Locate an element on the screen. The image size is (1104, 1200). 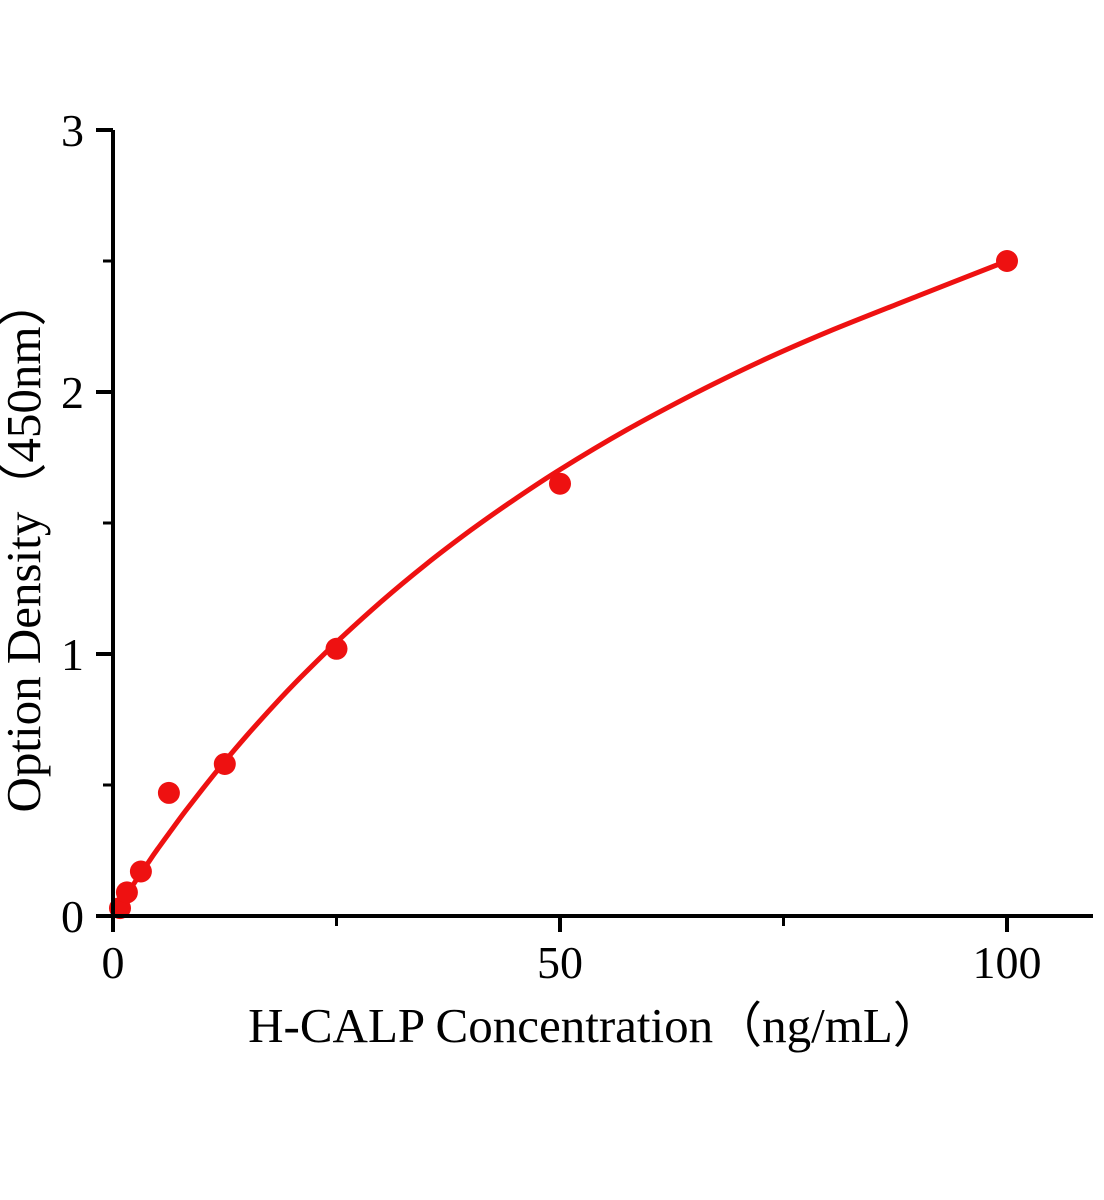
y-axis-title: Option Density（450nm） is located at coordinates (25, 545).